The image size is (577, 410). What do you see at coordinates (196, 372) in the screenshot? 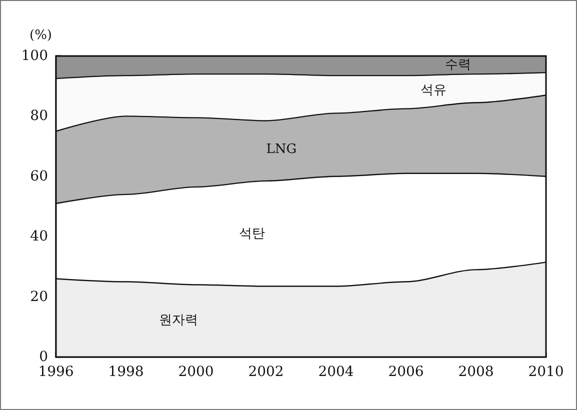
I see `x-tick-label: 2000` at bounding box center [196, 372].